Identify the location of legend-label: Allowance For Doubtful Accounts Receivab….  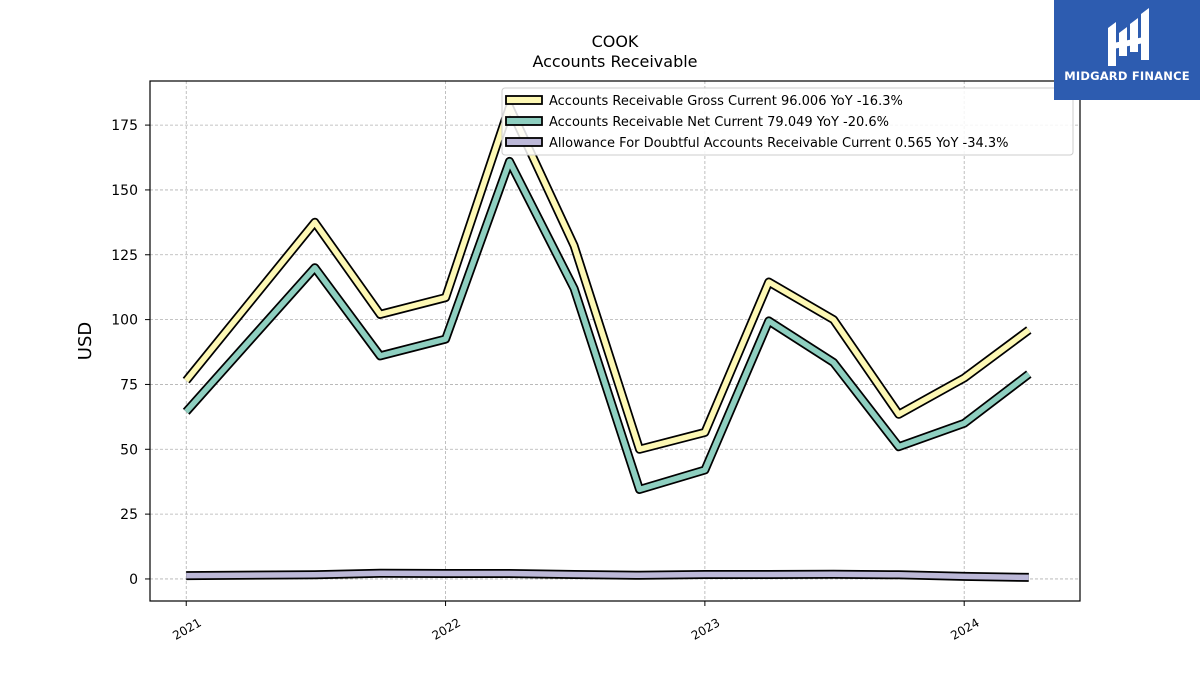
(779, 143).